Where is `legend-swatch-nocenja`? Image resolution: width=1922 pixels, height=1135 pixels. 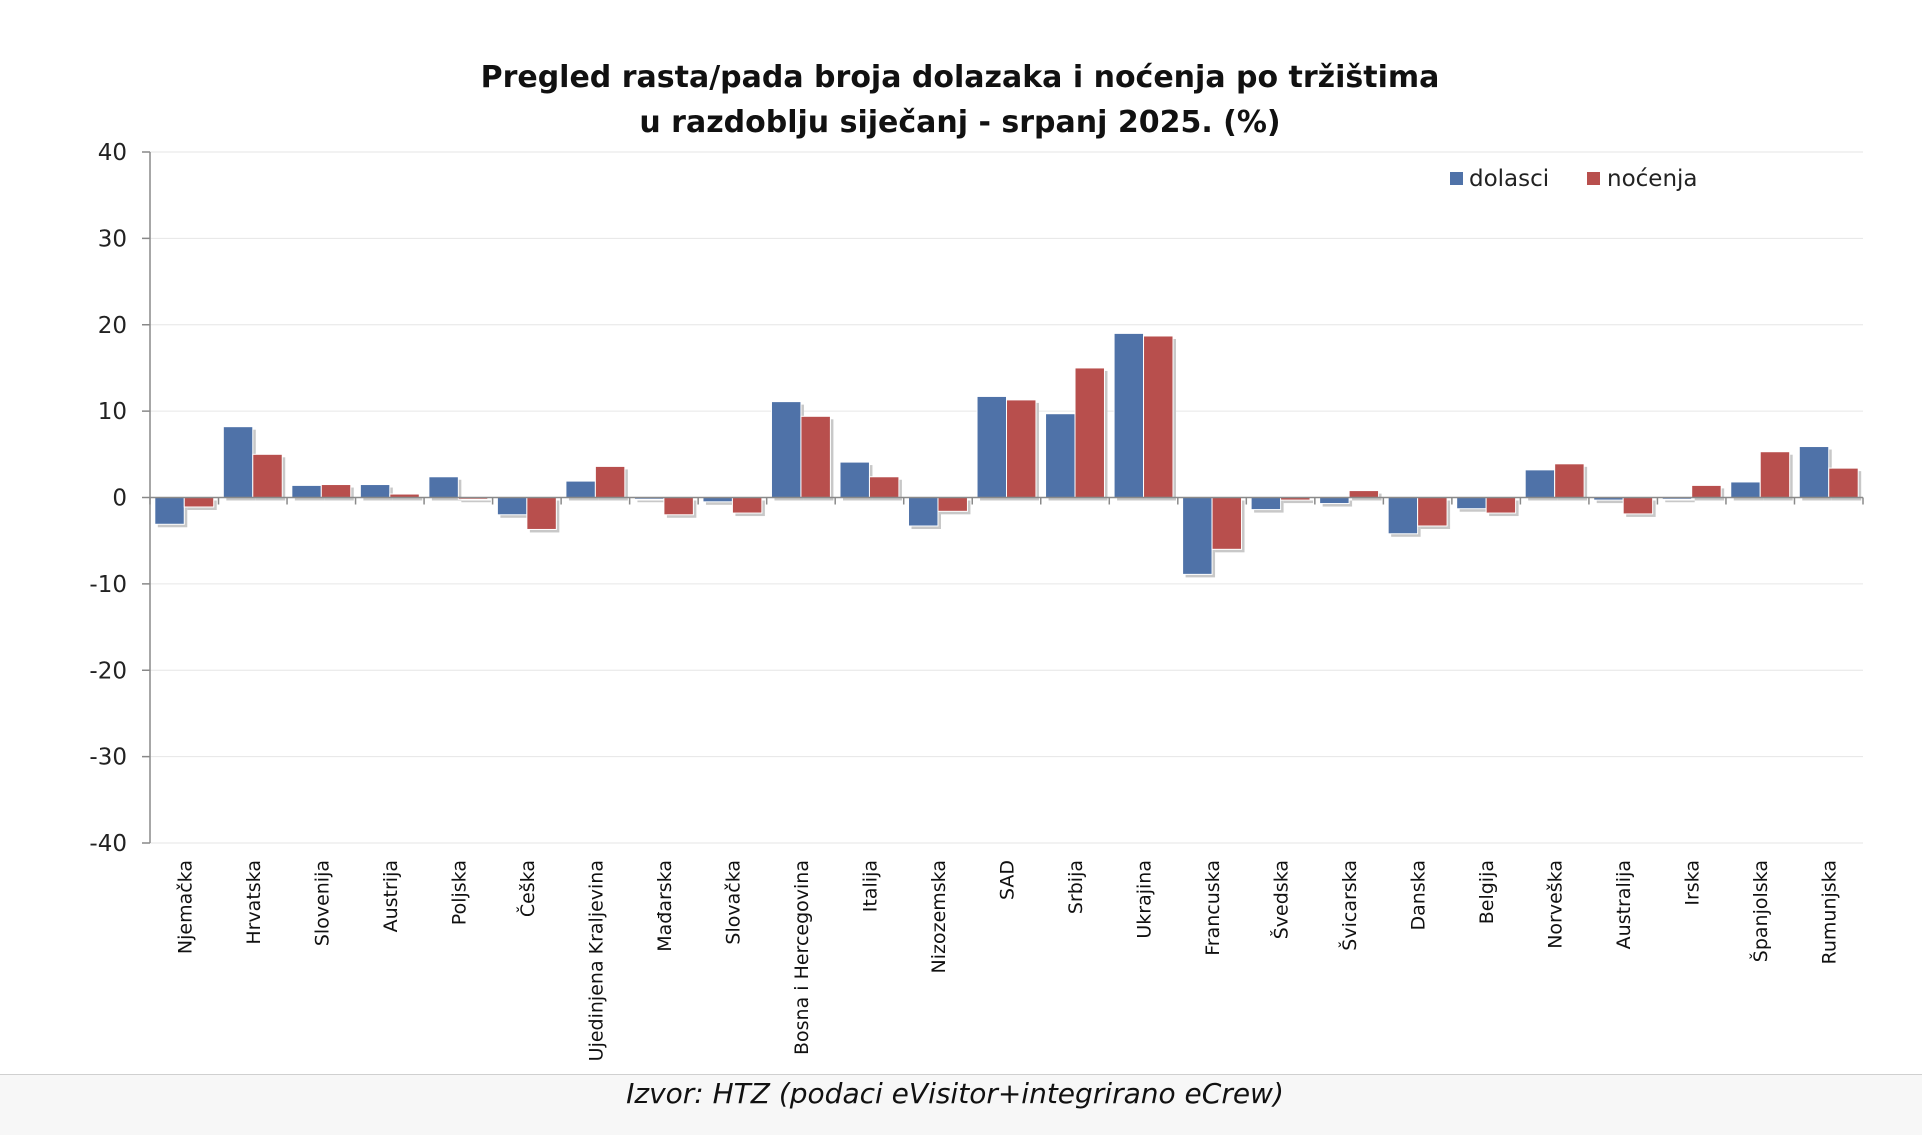 legend-swatch-nocenja is located at coordinates (1593, 178).